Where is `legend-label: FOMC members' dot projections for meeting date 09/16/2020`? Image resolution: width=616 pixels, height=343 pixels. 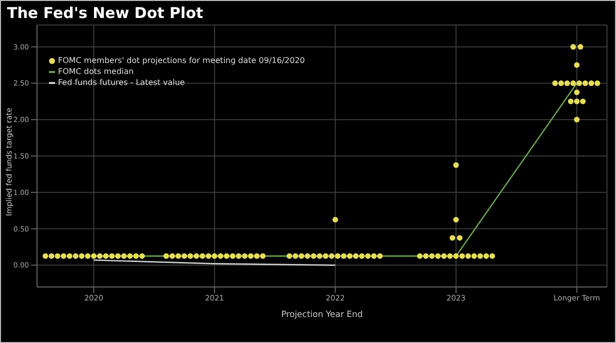
legend-label: FOMC members' dot projections for meeting date 09/16/2020 is located at coordinates (181, 60).